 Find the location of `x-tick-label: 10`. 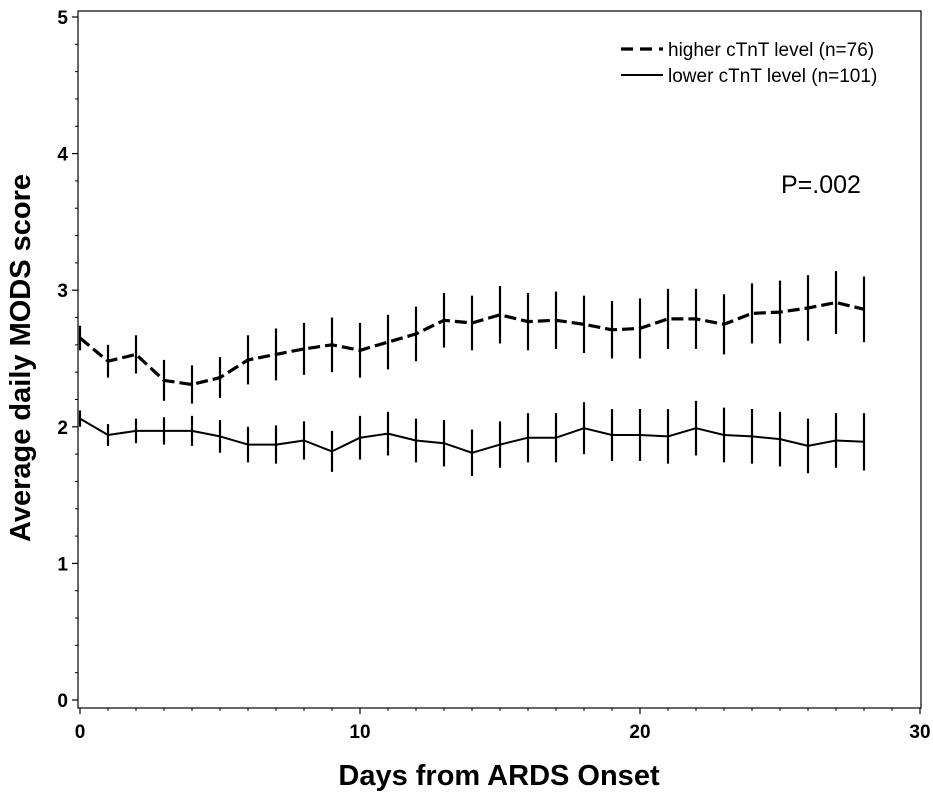

x-tick-label: 10 is located at coordinates (359, 732).